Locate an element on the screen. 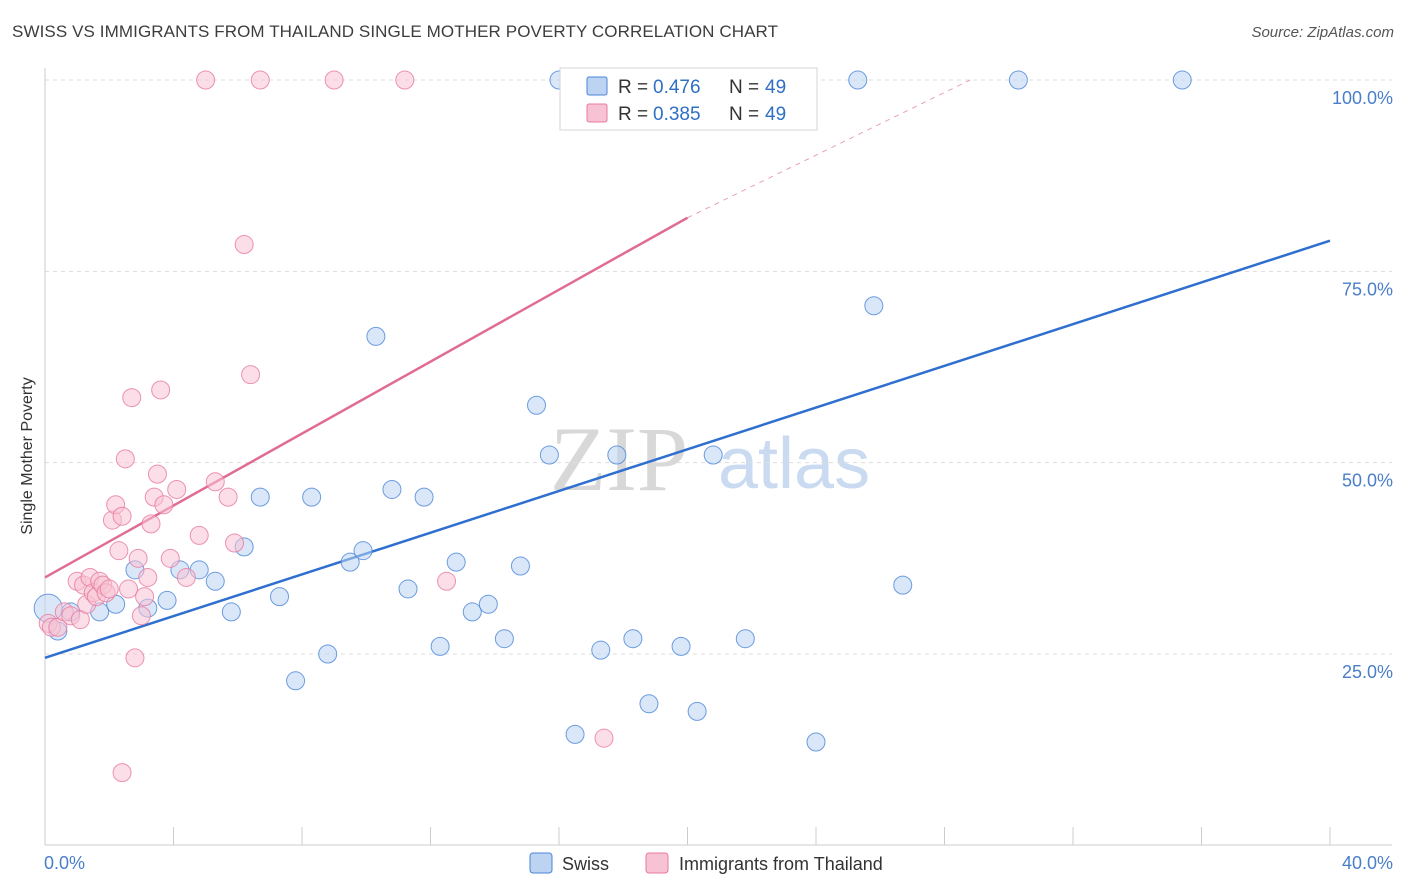  x-tick-label-max: 40.0% is located at coordinates (1367, 863).